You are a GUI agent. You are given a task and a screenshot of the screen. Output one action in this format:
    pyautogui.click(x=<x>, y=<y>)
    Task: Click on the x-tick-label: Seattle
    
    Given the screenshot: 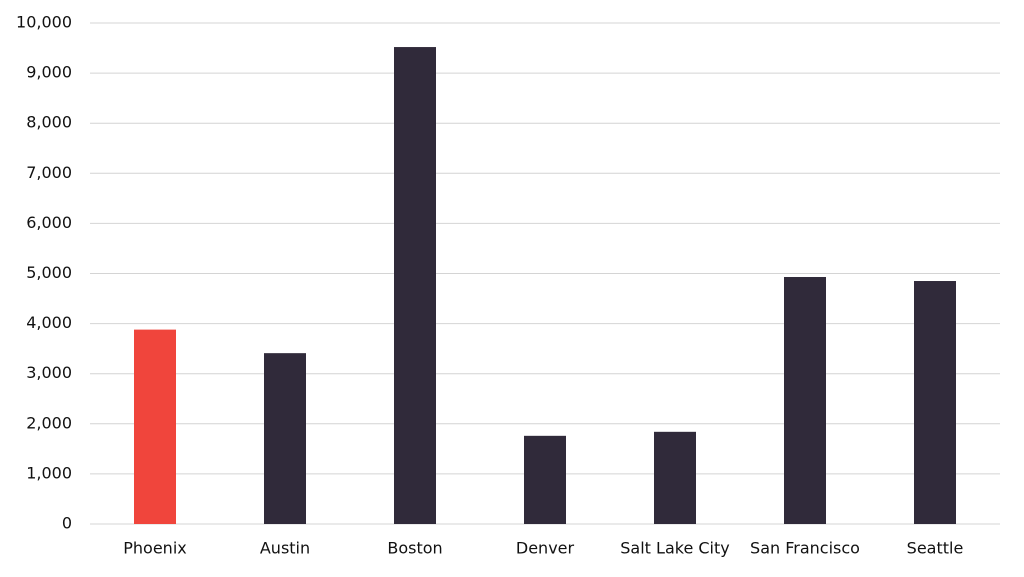 What is the action you would take?
    pyautogui.click(x=935, y=548)
    